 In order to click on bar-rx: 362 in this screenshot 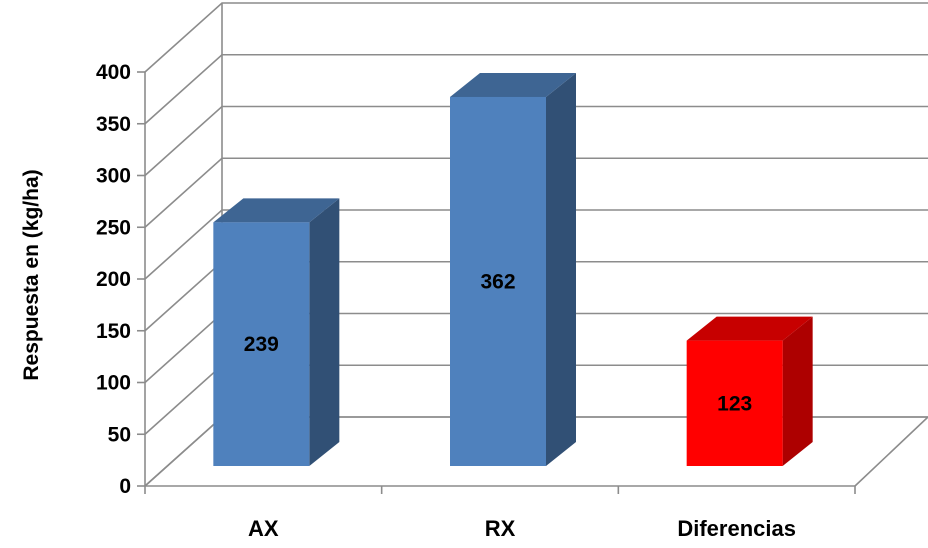, I will do `click(513, 269)`.